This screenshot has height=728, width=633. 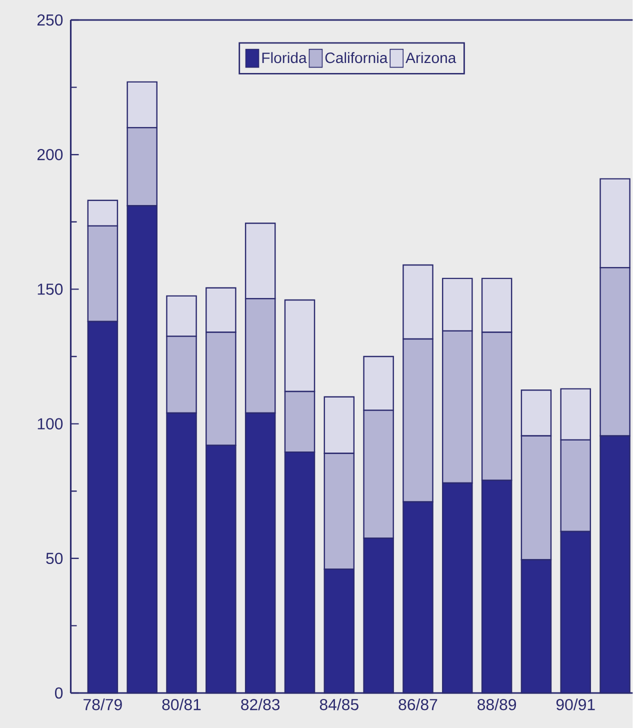 What do you see at coordinates (418, 704) in the screenshot?
I see `x-tick-label: 86/87` at bounding box center [418, 704].